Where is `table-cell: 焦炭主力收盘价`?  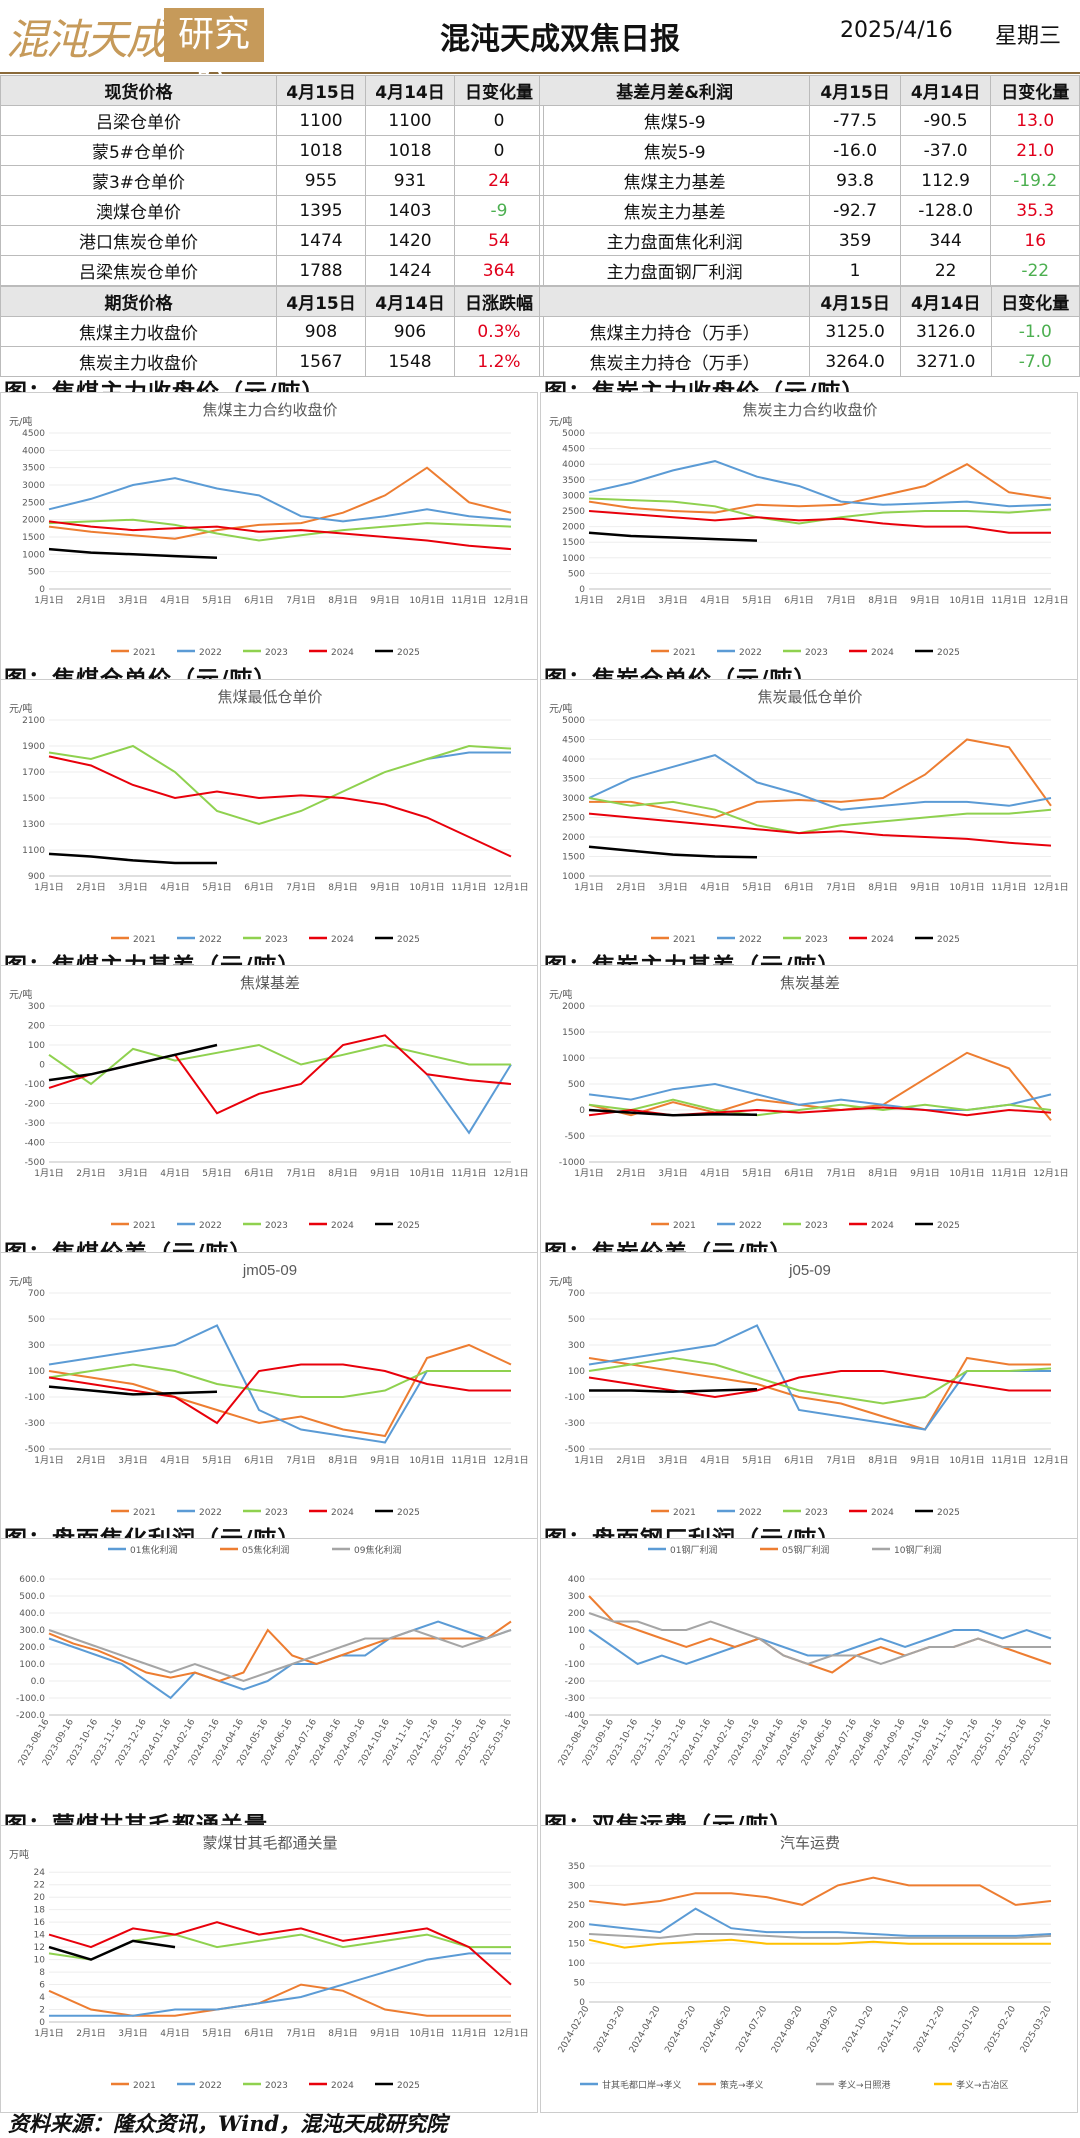 table-cell: 焦炭主力收盘价 is located at coordinates (138, 361).